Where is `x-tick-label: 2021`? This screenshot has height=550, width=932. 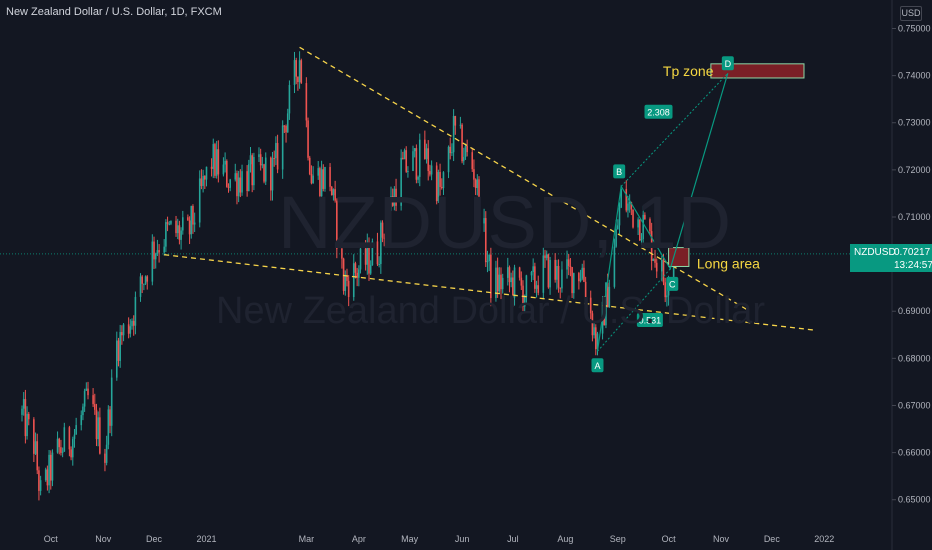 x-tick-label: 2021 is located at coordinates (206, 539).